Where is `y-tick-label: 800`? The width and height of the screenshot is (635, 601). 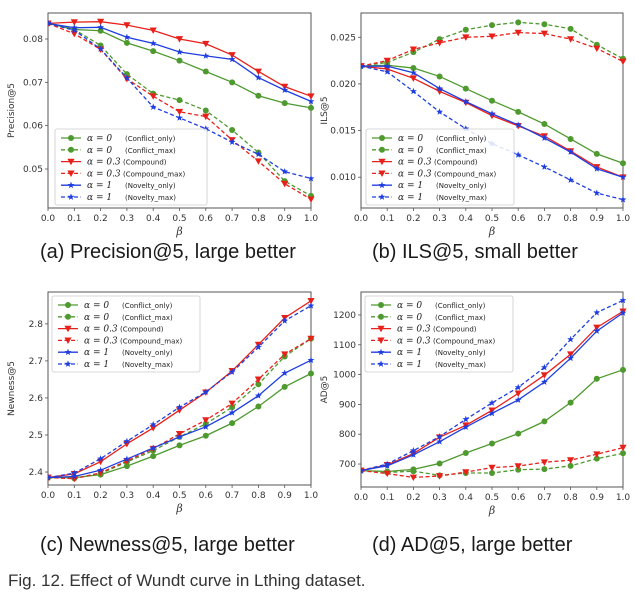
y-tick-label: 800 is located at coordinates (347, 435).